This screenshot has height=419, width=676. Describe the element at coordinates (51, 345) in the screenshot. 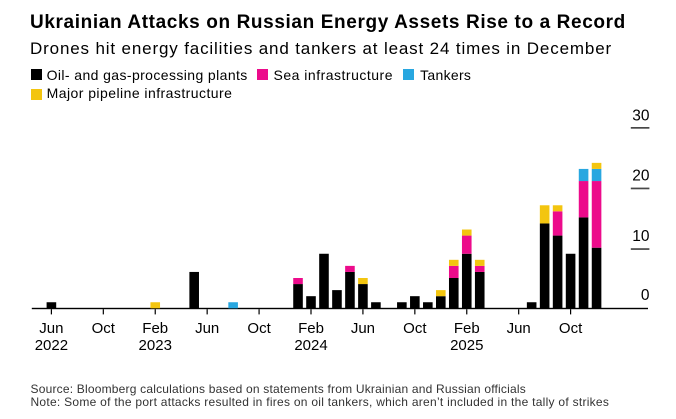

I see `svg-text: 2022` at that location.